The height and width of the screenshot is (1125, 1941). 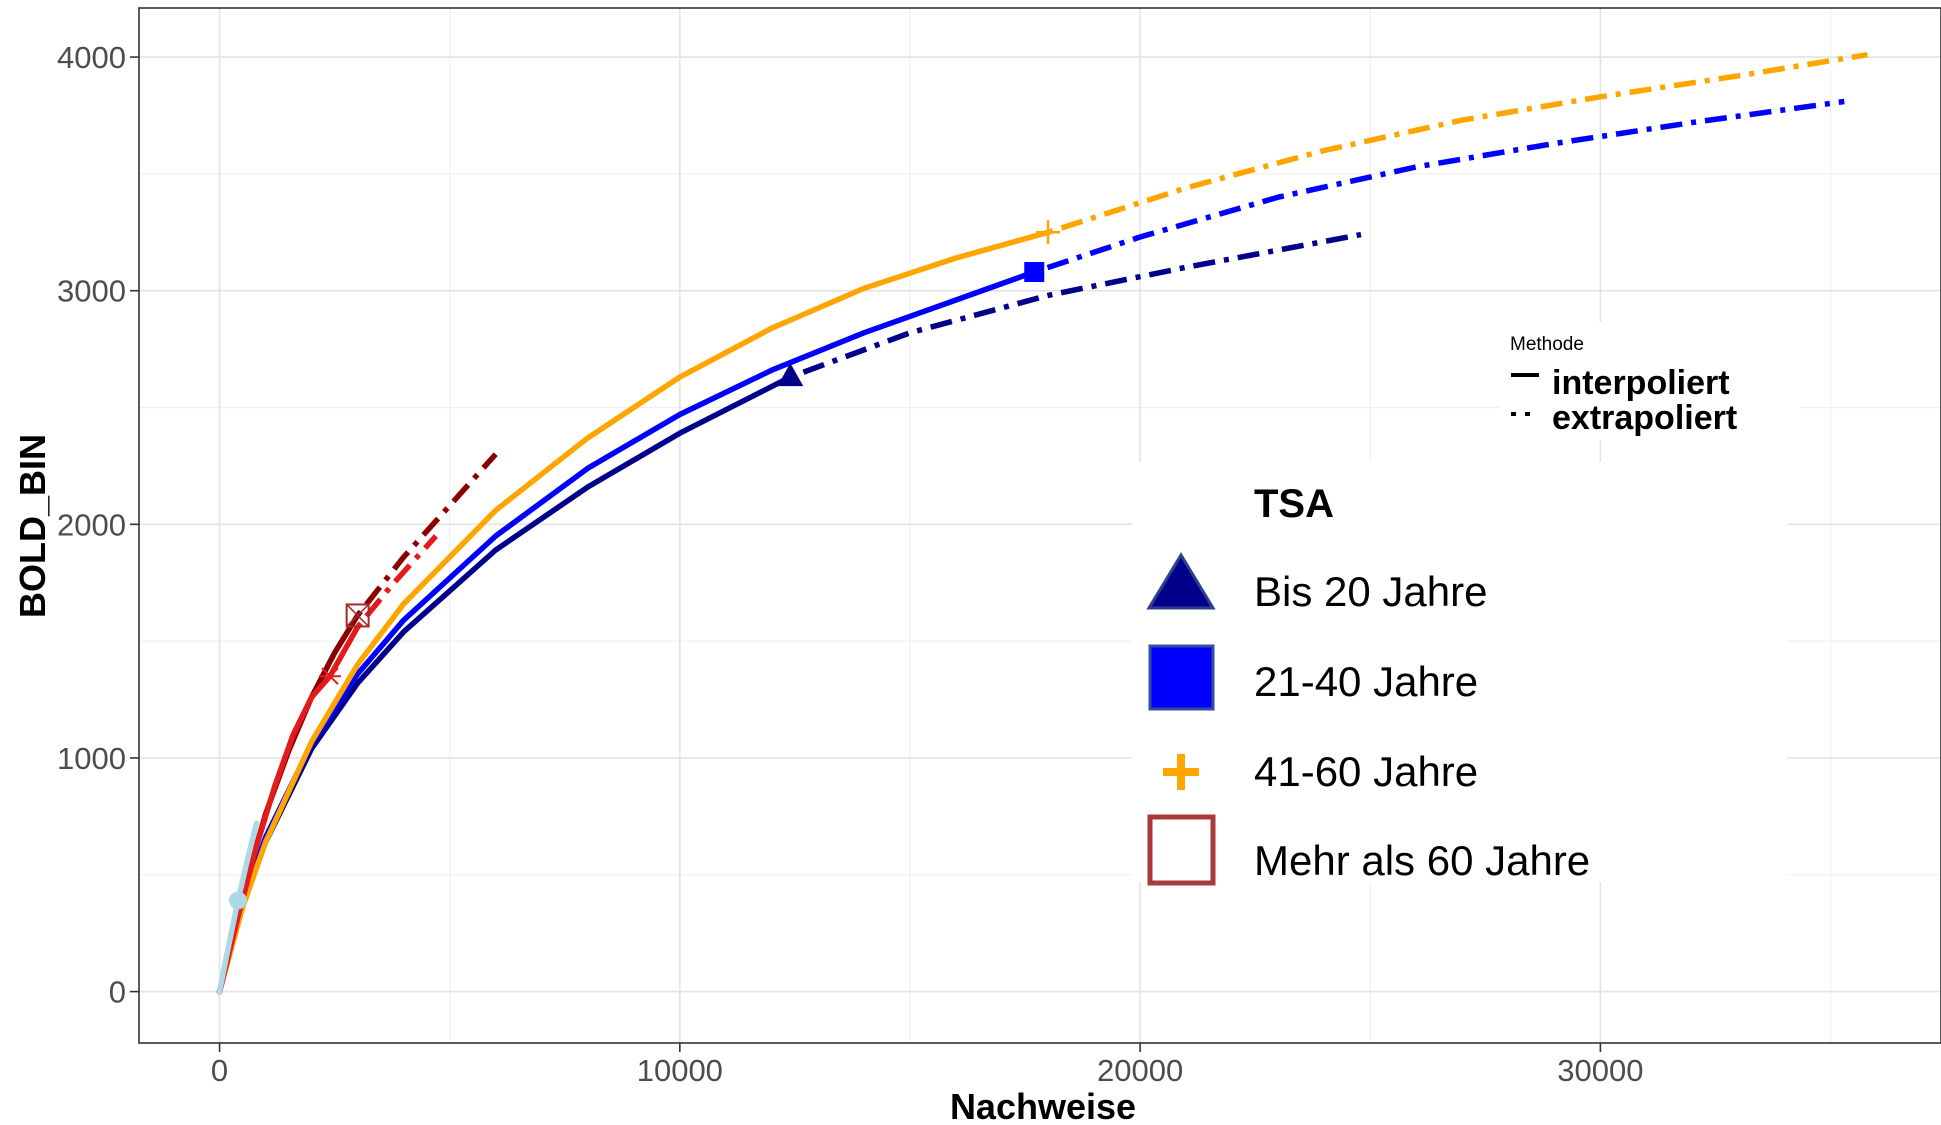 I want to click on x-tick-label: 10000, so click(x=680, y=1070).